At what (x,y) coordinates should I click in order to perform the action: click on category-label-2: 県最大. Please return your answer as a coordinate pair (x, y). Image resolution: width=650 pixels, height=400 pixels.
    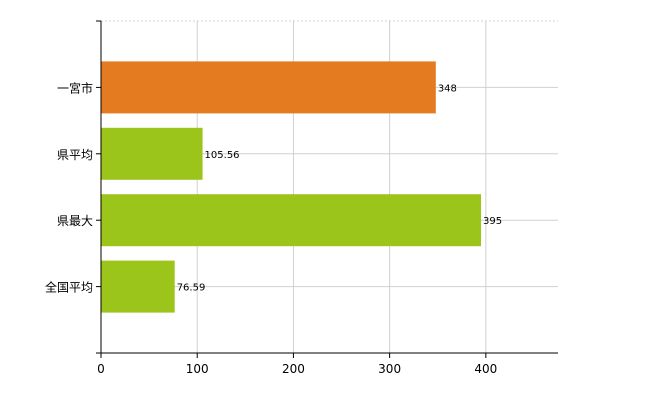
    Looking at the image, I should click on (75, 221).